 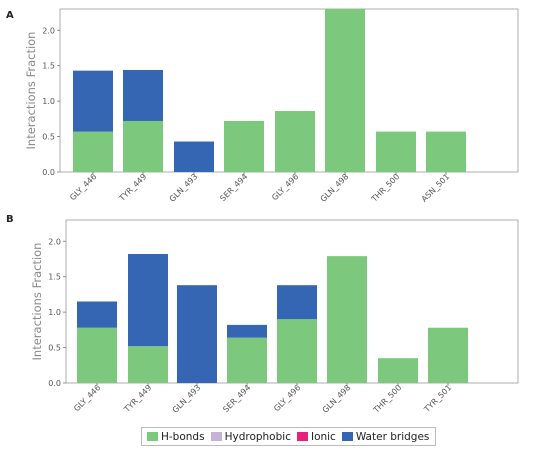 I want to click on legend-item-ionic: Ionic, so click(x=316, y=436).